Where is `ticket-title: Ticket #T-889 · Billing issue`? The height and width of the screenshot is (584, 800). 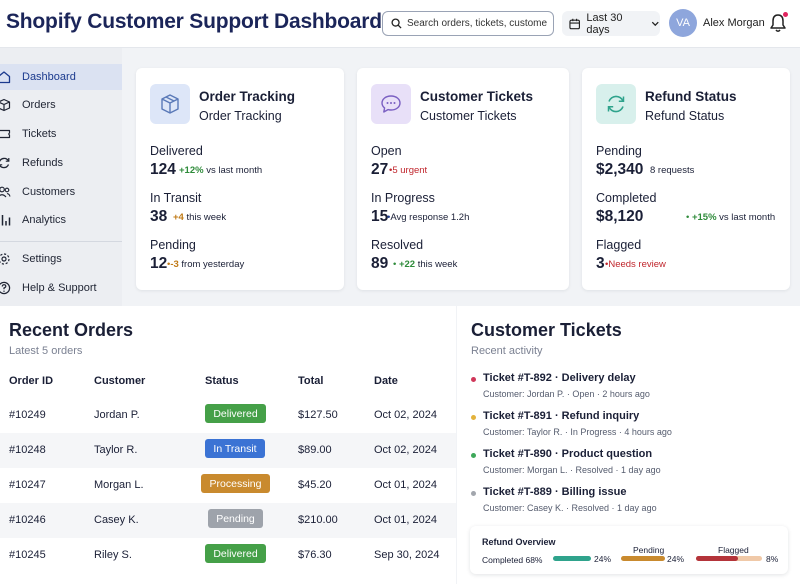 ticket-title: Ticket #T-889 · Billing issue is located at coordinates (555, 492).